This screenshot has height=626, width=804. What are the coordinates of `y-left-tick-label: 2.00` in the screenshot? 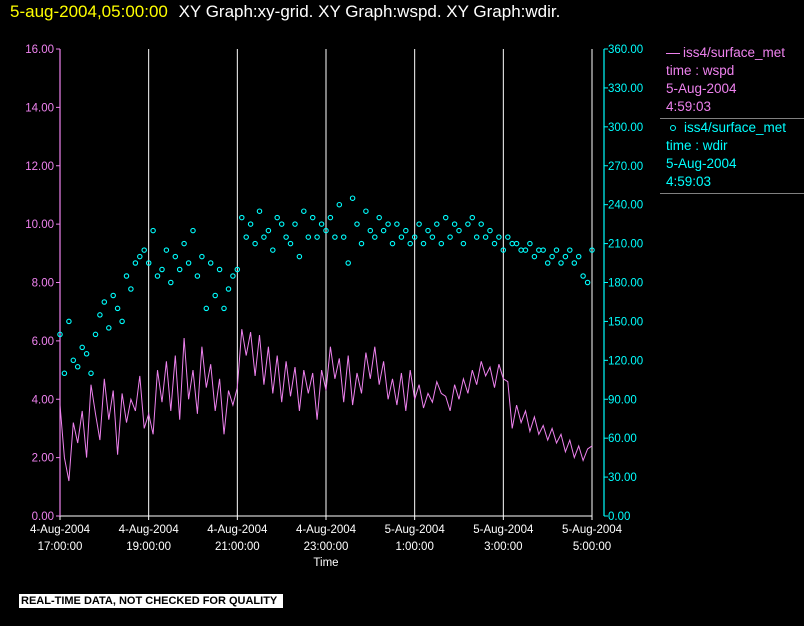 It's located at (43, 459).